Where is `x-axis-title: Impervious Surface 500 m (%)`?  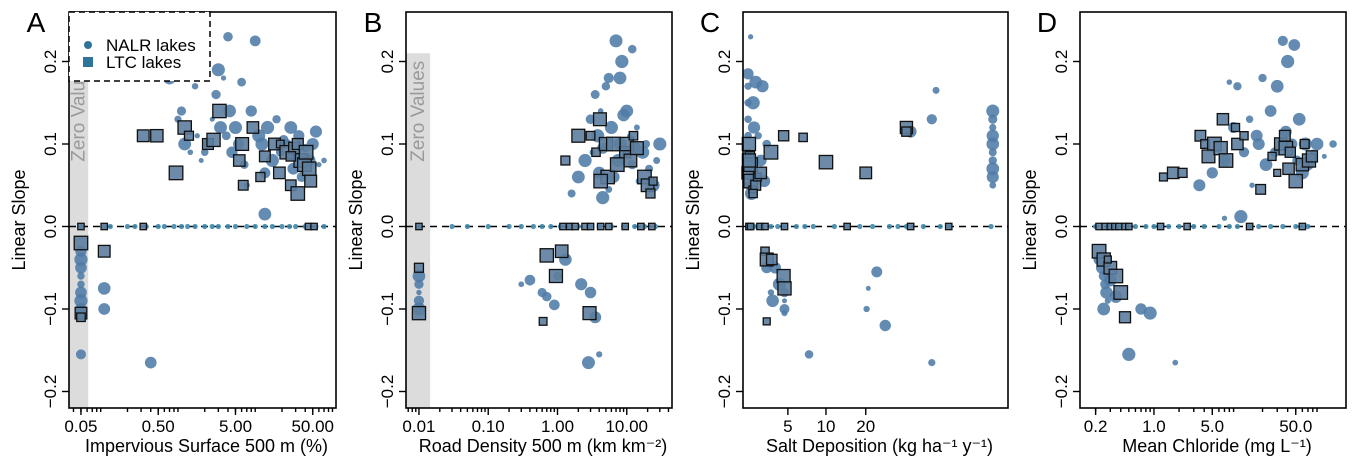
x-axis-title: Impervious Surface 500 m (%) is located at coordinates (206, 446).